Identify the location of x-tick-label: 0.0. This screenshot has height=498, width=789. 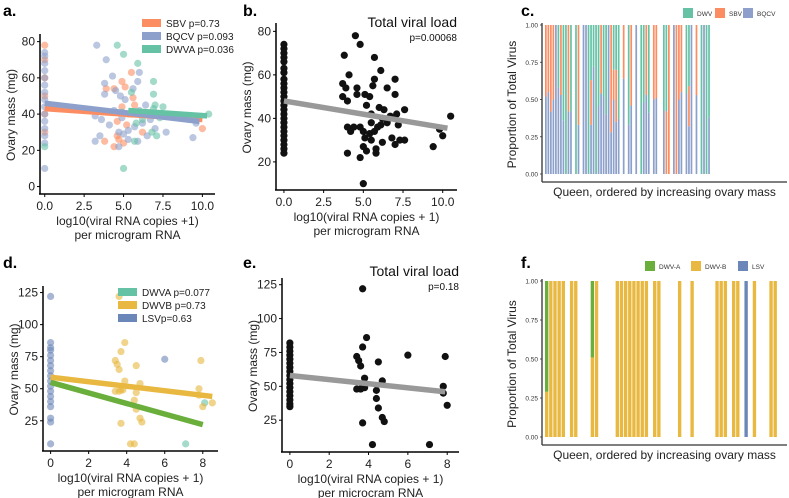
(284, 202).